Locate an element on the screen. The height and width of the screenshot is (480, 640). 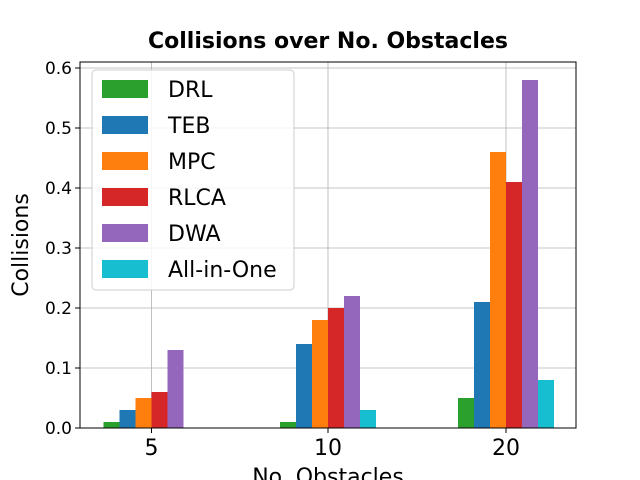
legend-label: RLCA is located at coordinates (197, 198).